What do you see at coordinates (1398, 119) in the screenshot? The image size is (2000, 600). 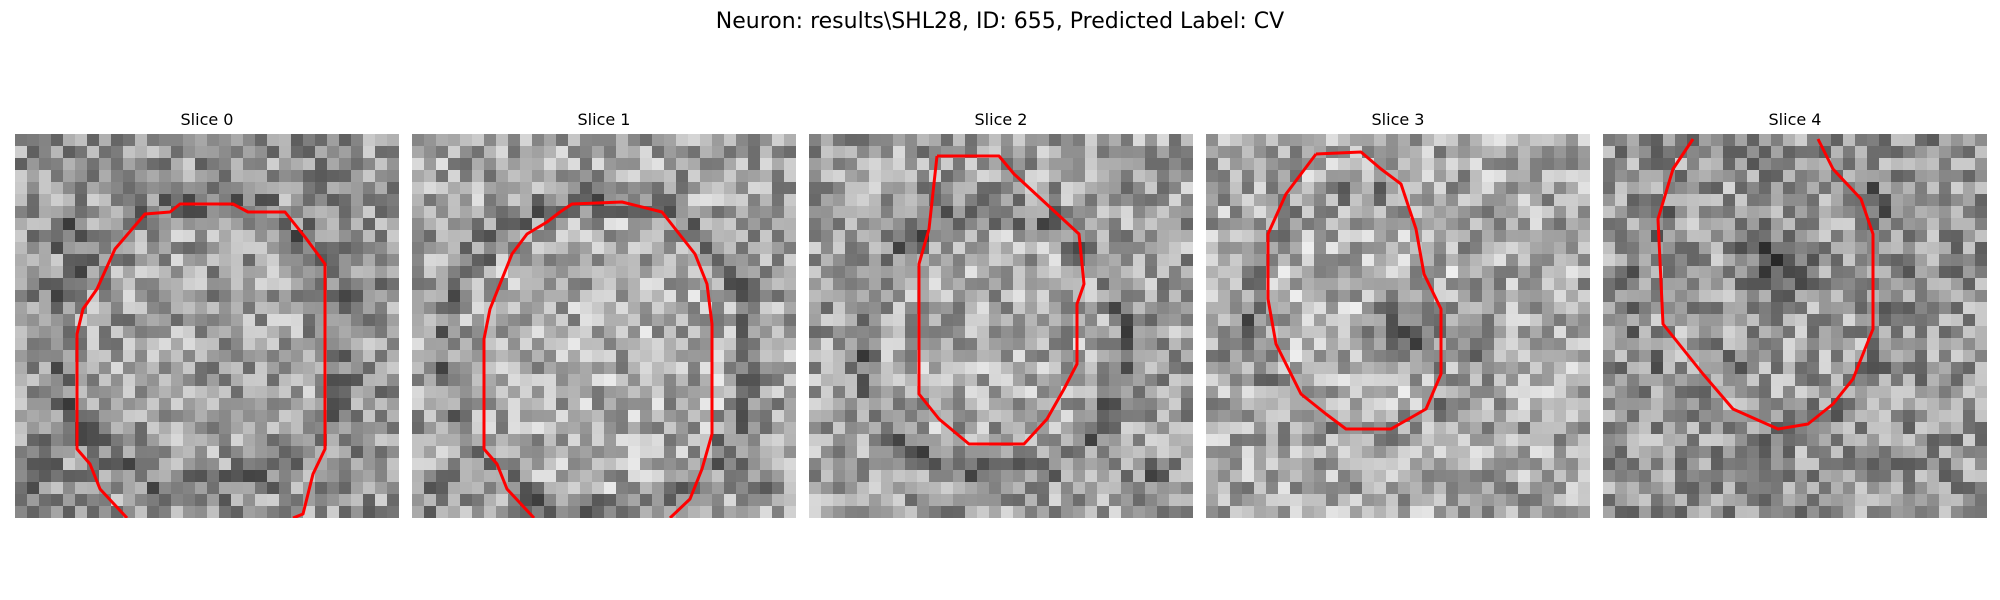 I see `slice-title-3: Slice 3` at bounding box center [1398, 119].